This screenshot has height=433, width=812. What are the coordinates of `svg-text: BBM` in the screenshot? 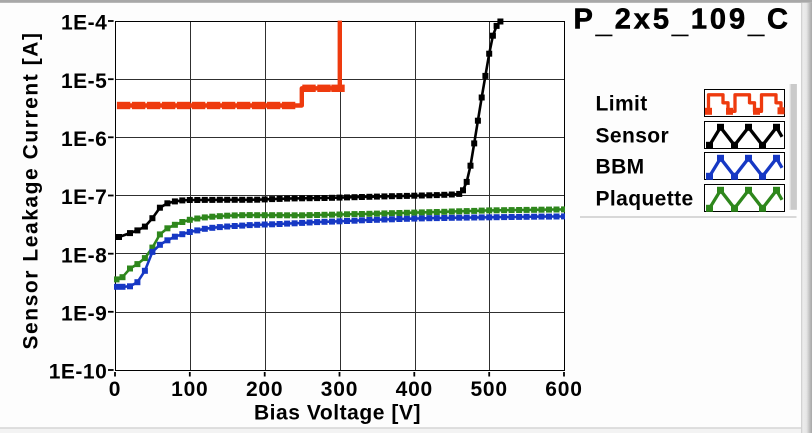 It's located at (620, 166).